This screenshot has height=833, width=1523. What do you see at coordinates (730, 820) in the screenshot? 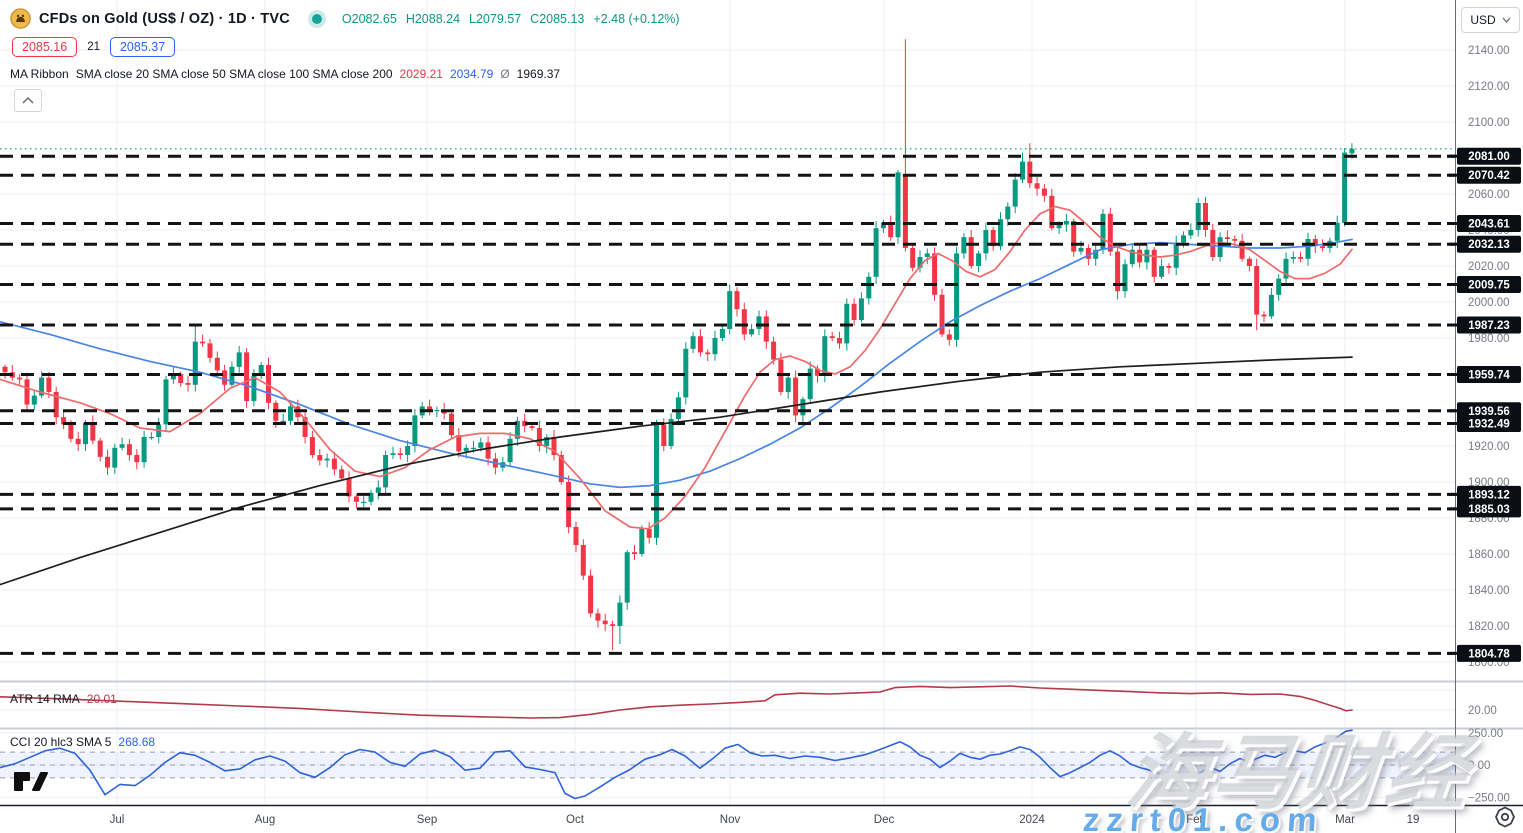
I see `svg-text: Nov` at bounding box center [730, 820].